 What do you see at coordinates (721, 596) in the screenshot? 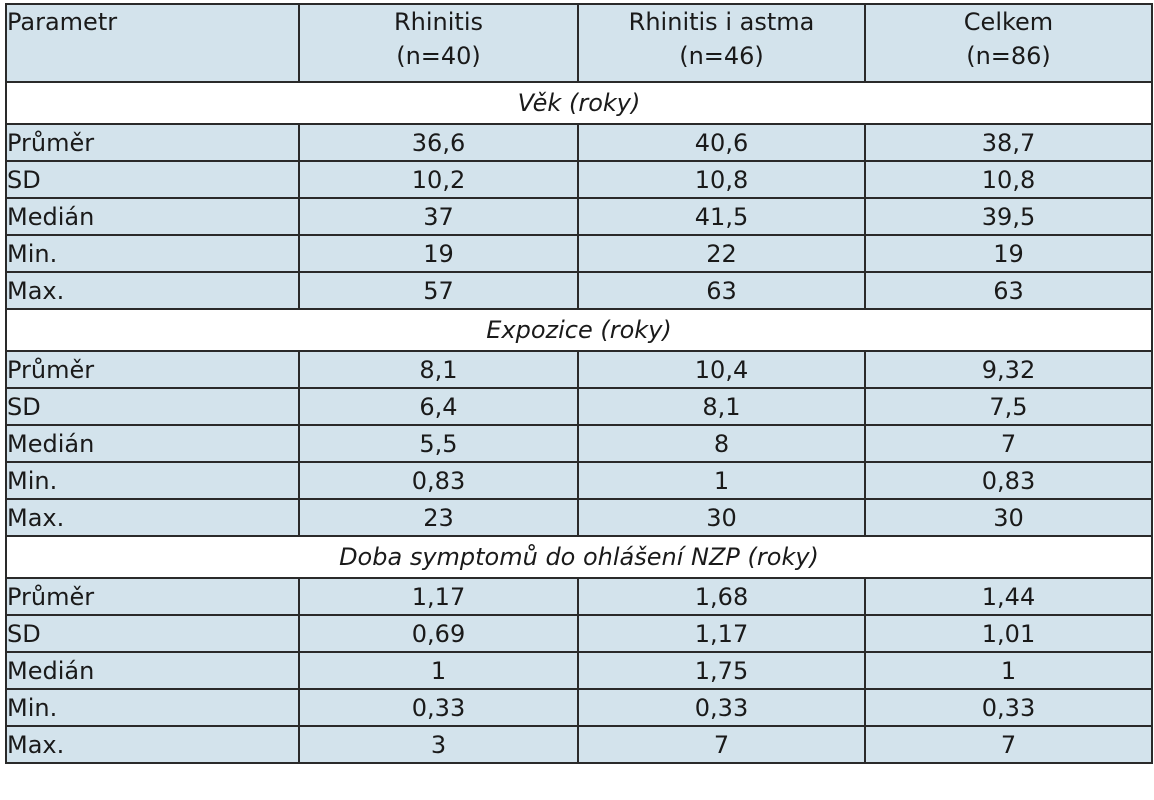
I see `value-cell: 1,68` at bounding box center [721, 596].